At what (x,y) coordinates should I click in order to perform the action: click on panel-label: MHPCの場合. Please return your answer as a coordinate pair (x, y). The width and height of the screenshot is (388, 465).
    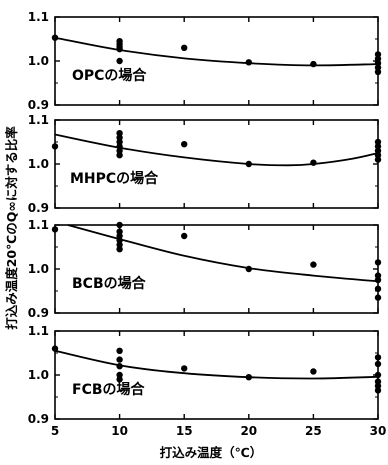
    Looking at the image, I should click on (114, 178).